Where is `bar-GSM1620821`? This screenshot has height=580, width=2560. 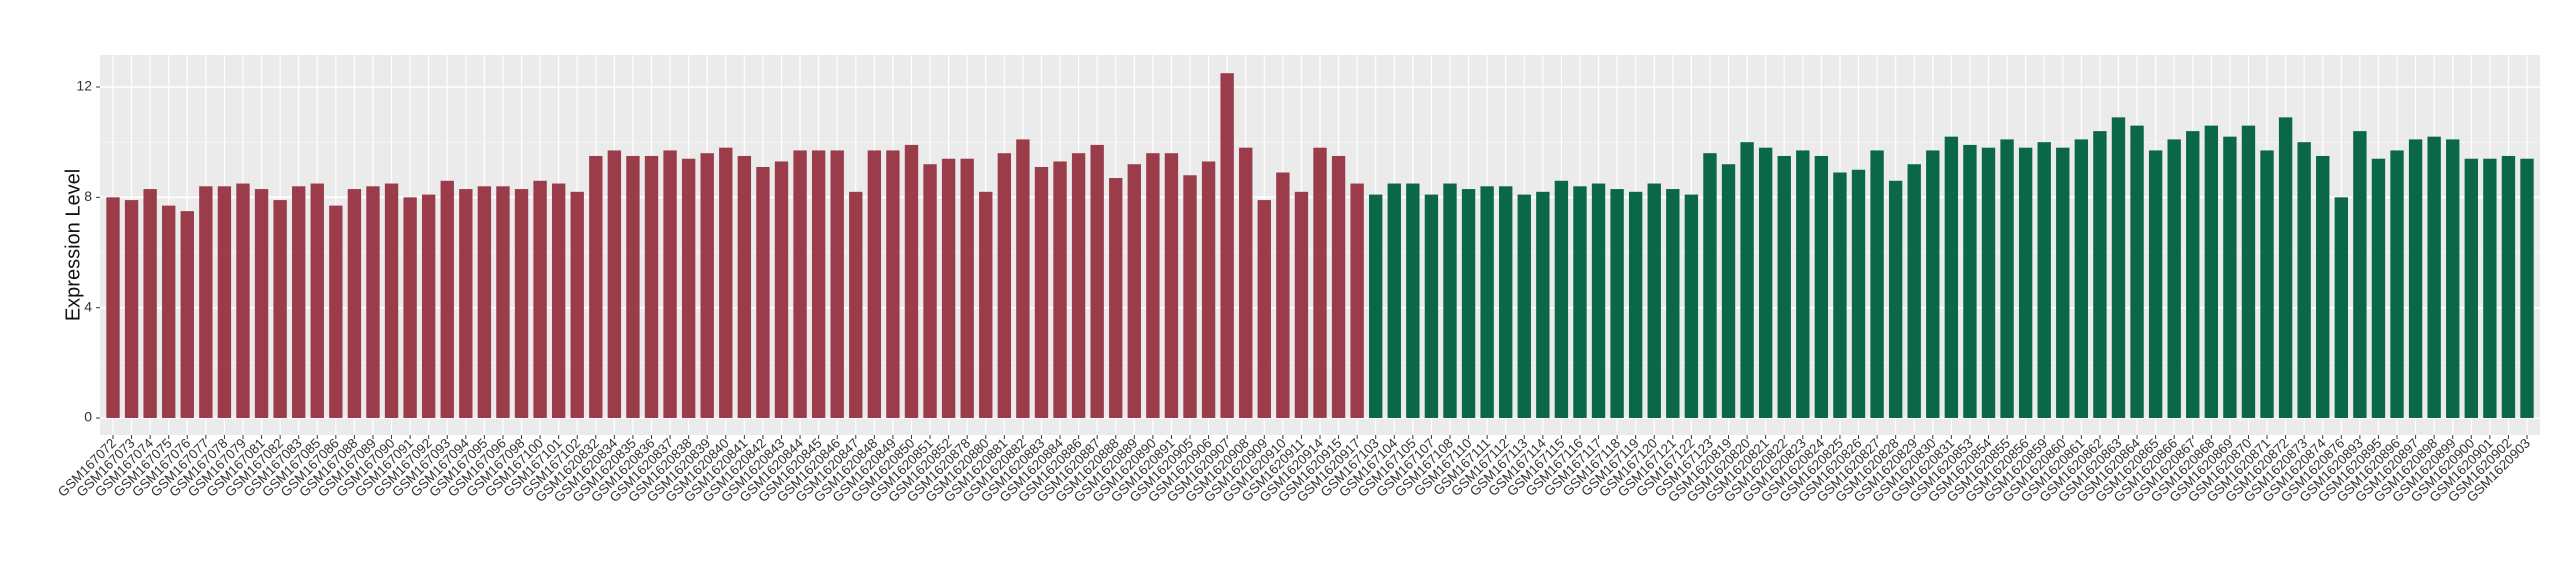
bar-GSM1620821 is located at coordinates (1765, 282).